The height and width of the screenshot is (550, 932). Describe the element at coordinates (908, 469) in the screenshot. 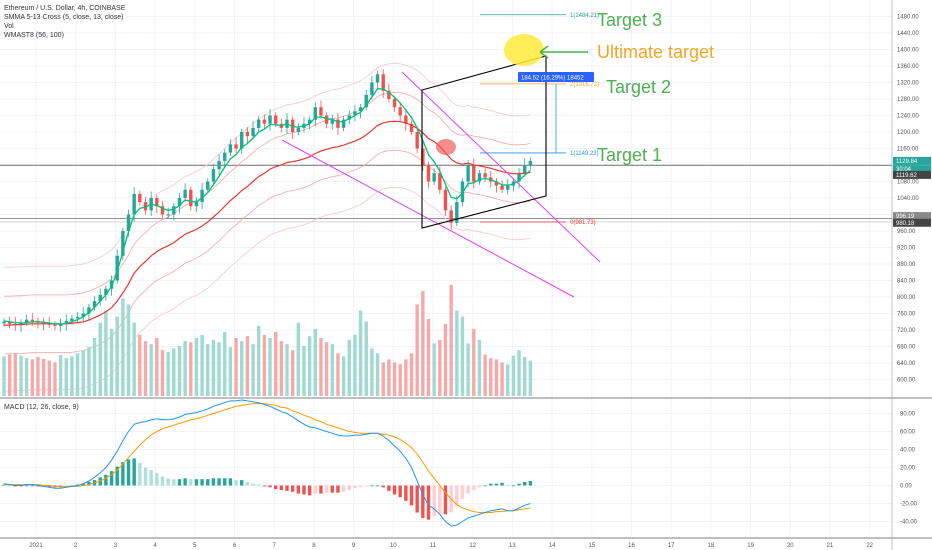

I see `macd-tick-label: 20.00` at that location.